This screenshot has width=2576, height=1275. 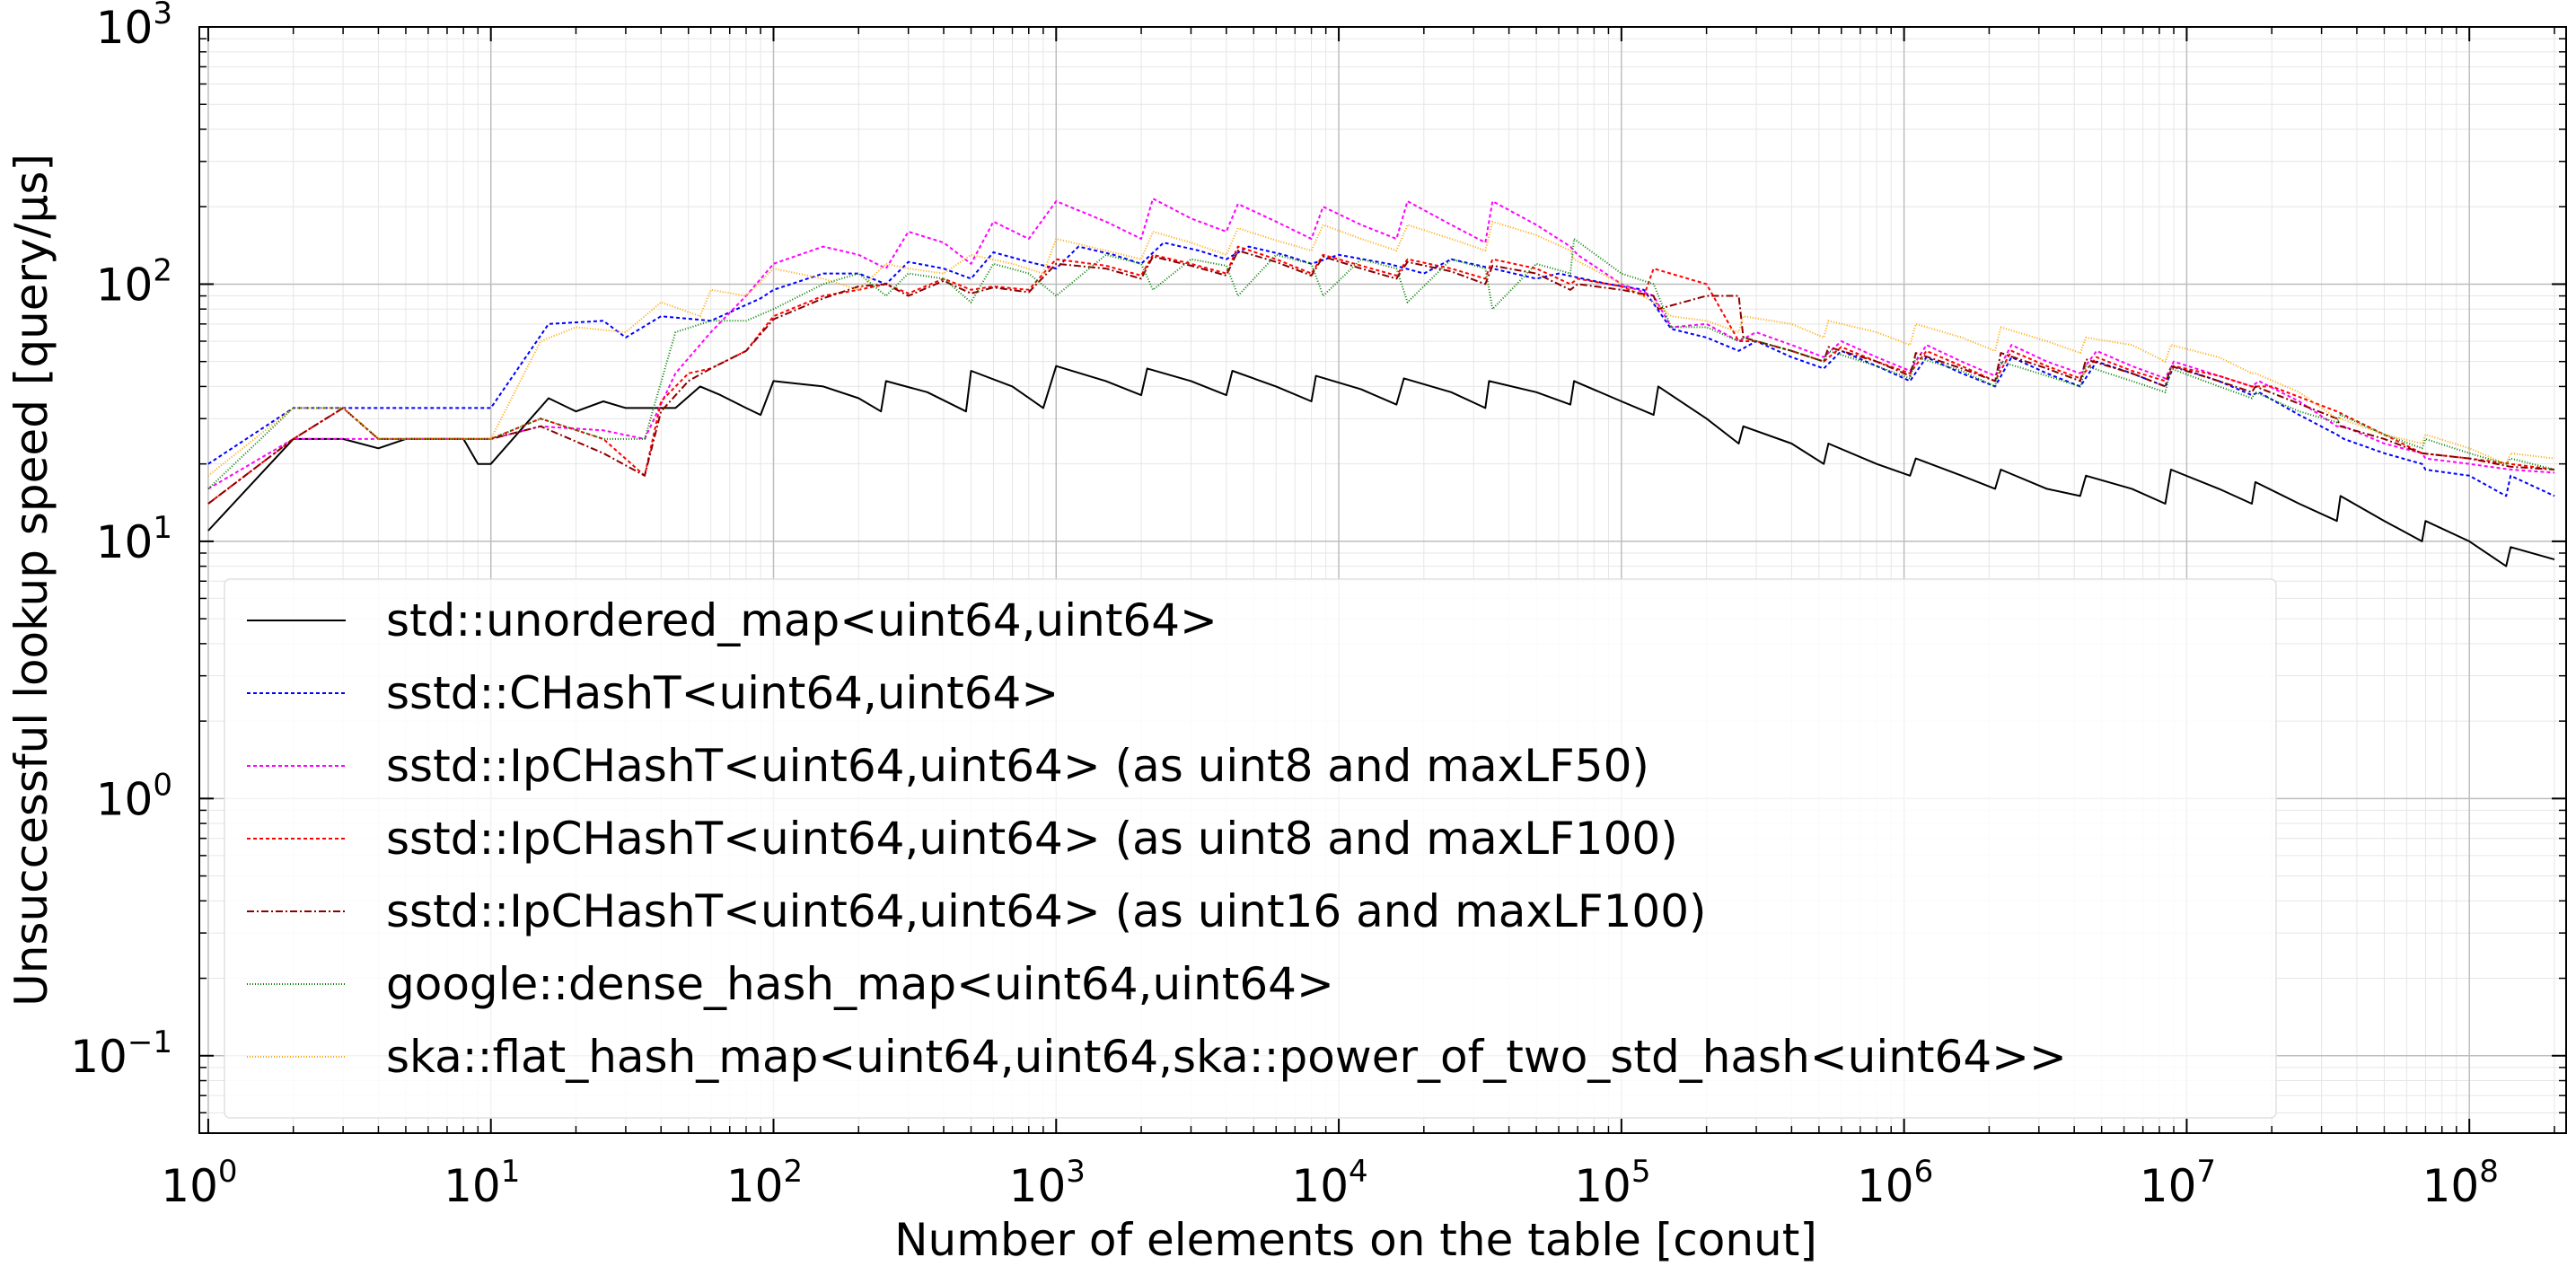 I want to click on legend-label-6: google::dense_hash_map<uint64,uint64>, so click(x=860, y=984).